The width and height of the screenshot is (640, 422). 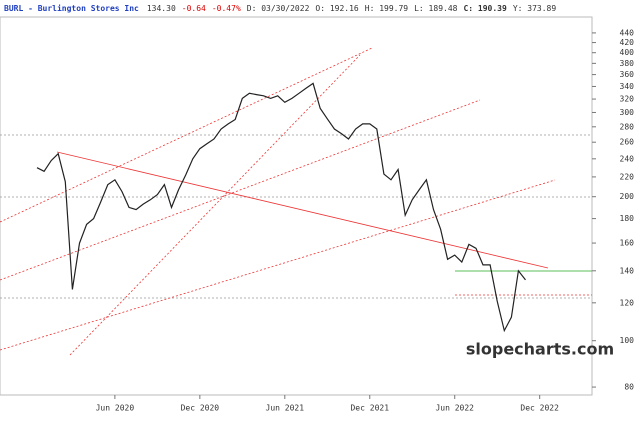 What do you see at coordinates (71, 8) in the screenshot?
I see `symbol: BURL - Burlington Stores Inc` at bounding box center [71, 8].